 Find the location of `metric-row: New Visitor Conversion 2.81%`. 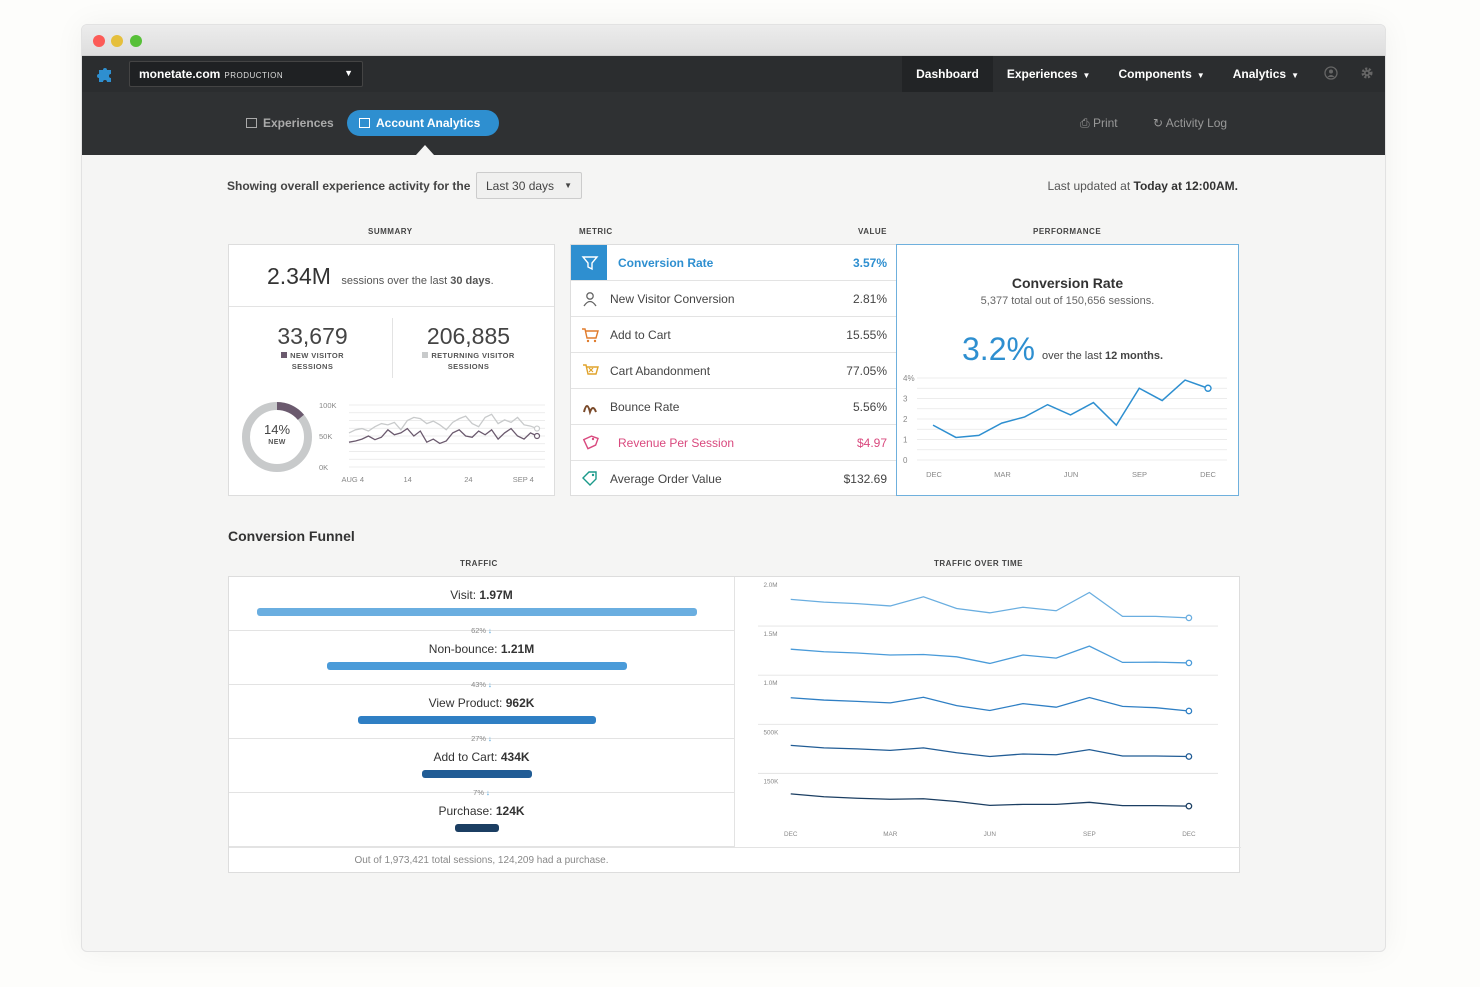

metric-row: New Visitor Conversion 2.81% is located at coordinates (734, 299).